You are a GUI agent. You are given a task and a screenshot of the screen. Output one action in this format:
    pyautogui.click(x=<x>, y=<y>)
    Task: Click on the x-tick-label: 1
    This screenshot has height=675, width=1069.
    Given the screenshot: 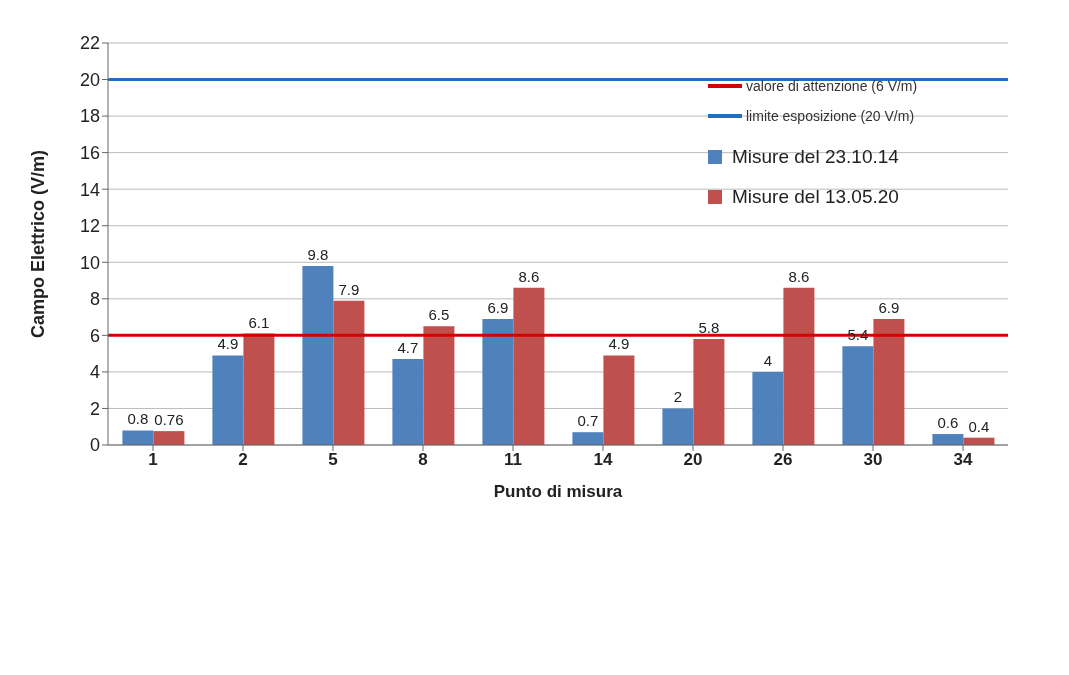 What is the action you would take?
    pyautogui.click(x=153, y=460)
    